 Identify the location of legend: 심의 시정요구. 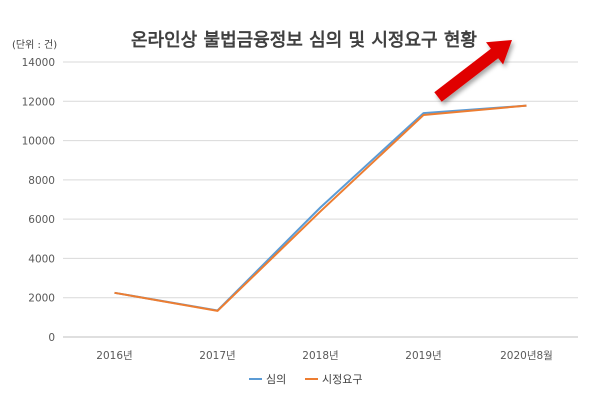
(305, 379).